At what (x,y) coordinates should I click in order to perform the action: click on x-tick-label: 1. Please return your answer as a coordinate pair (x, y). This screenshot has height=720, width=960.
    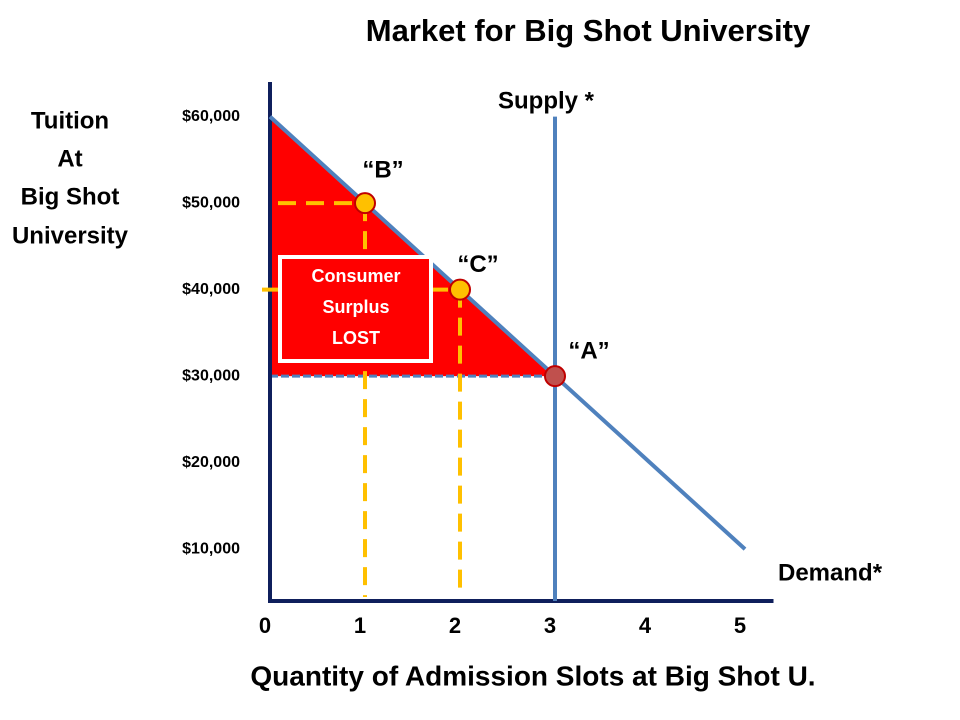
    Looking at the image, I should click on (360, 625).